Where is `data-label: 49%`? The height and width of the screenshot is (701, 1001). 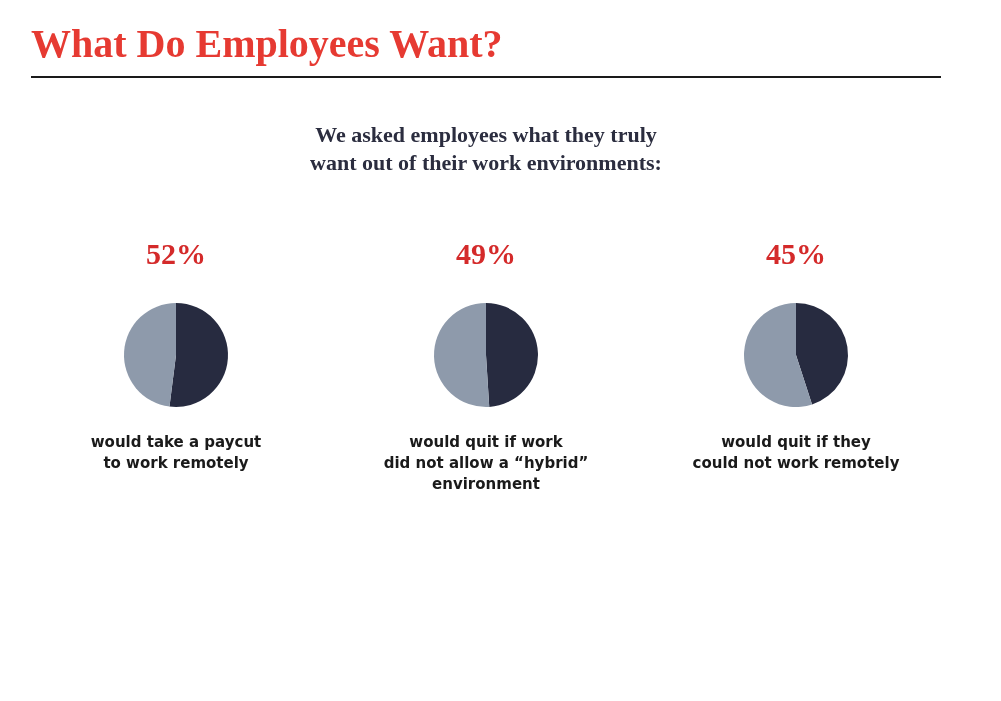
data-label: 49% is located at coordinates (486, 253).